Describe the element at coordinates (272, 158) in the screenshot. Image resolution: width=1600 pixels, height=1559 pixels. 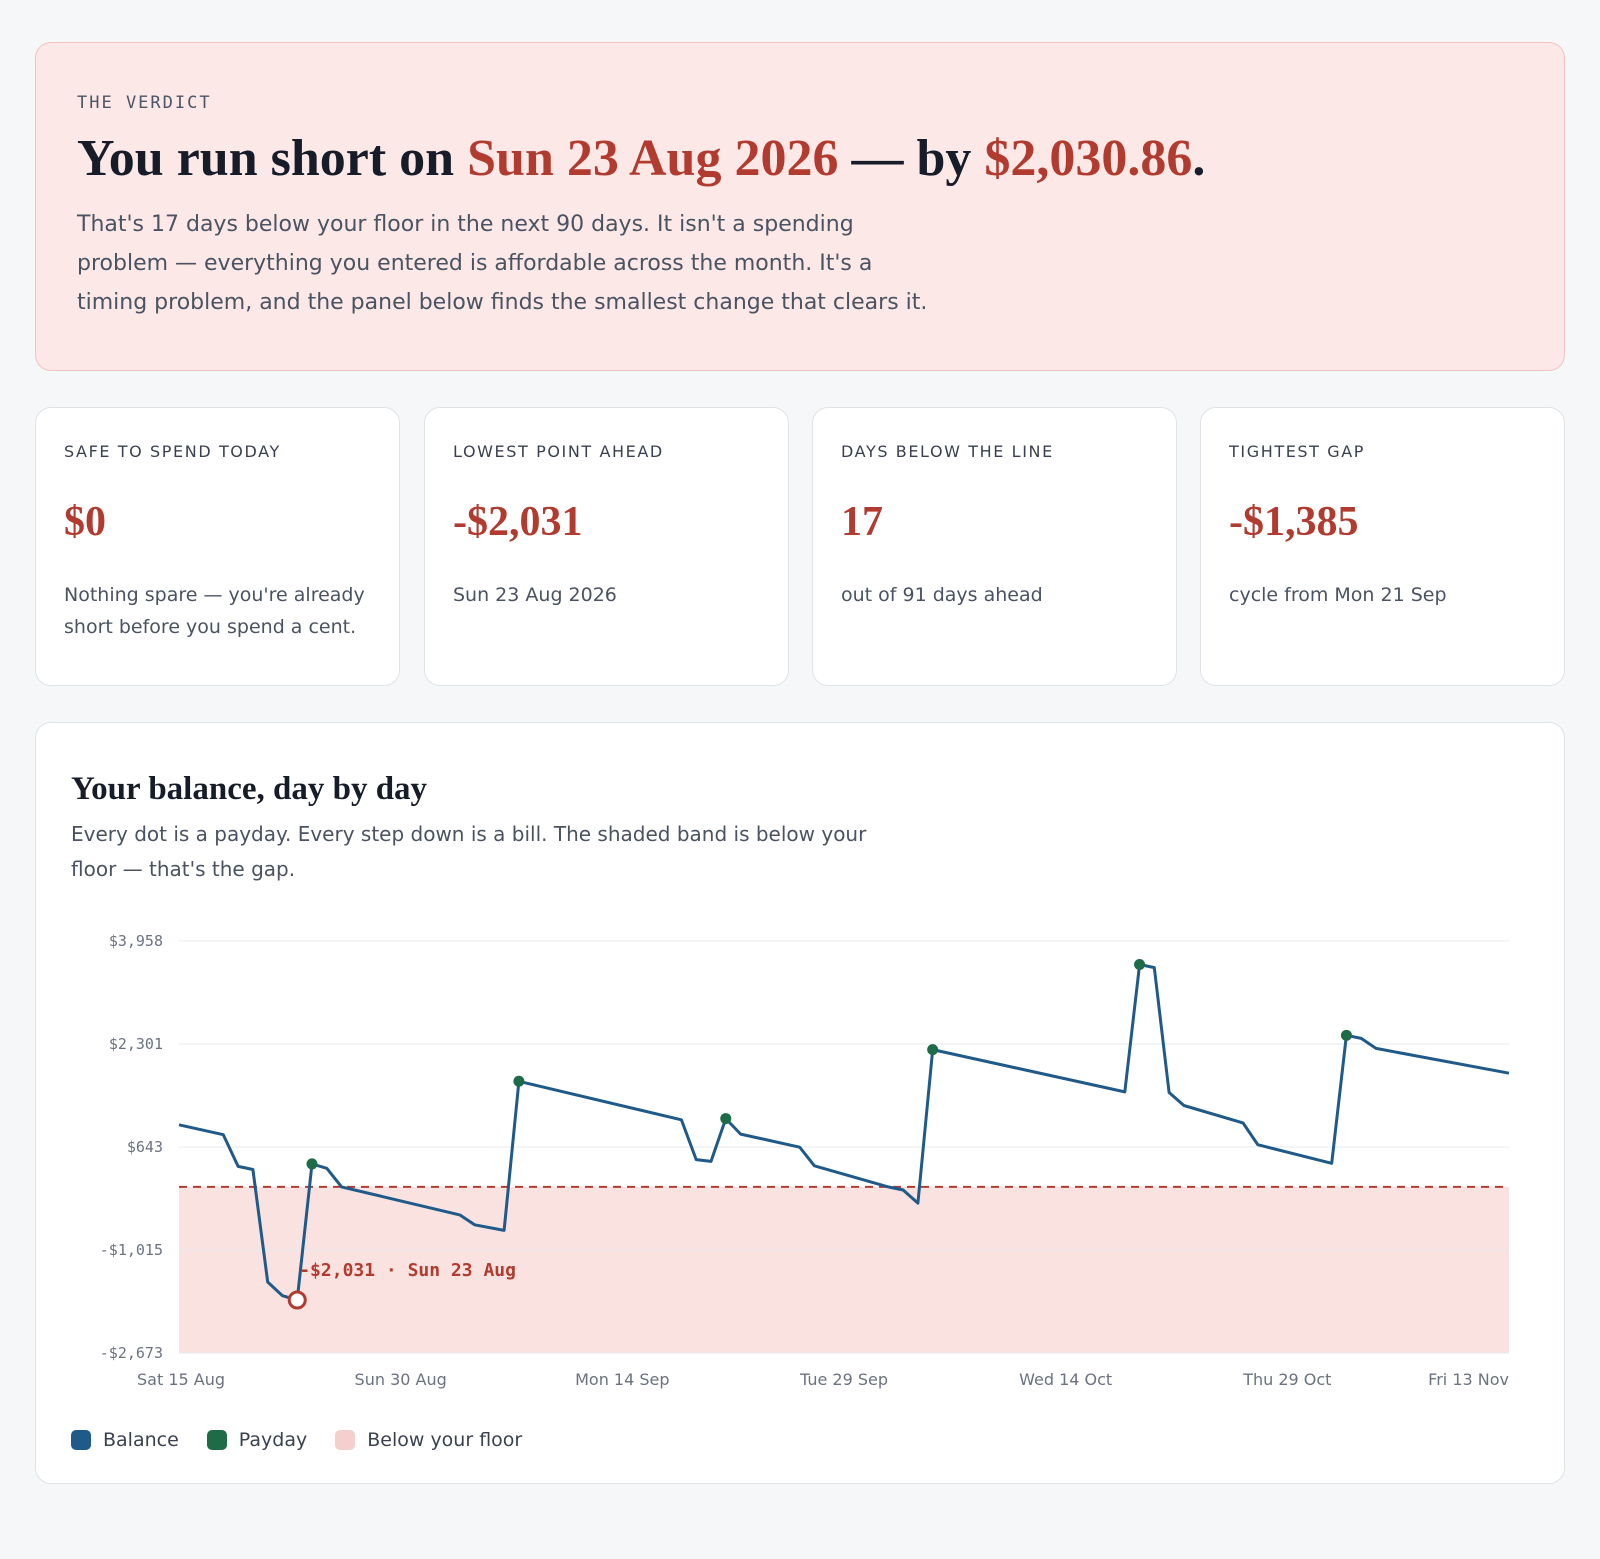
I see `headline-prefix: You run short on` at that location.